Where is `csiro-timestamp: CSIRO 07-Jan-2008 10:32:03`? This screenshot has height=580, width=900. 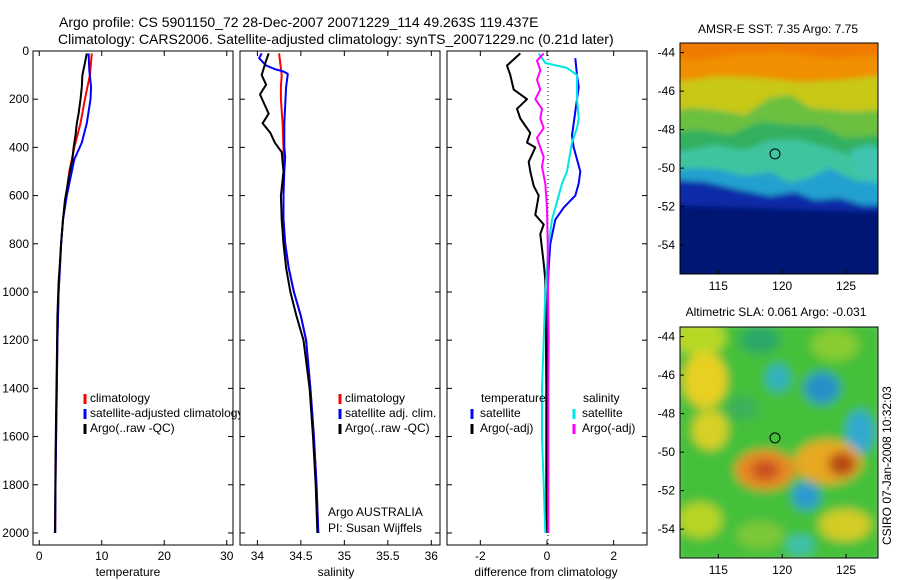
csiro-timestamp: CSIRO 07-Jan-2008 10:32:03 is located at coordinates (887, 465).